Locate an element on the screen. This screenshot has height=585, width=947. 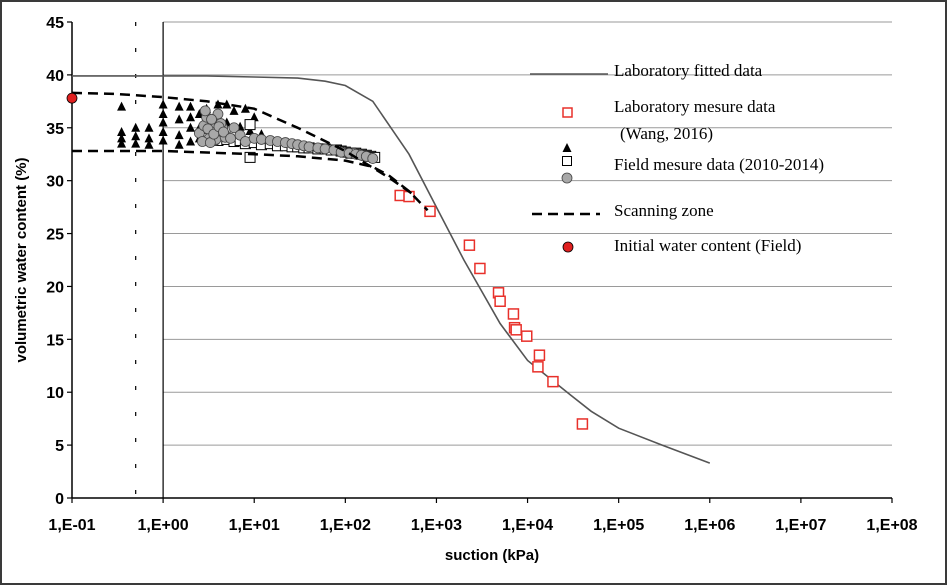
x-tick-label: 1,E+04 is located at coordinates (527, 525).